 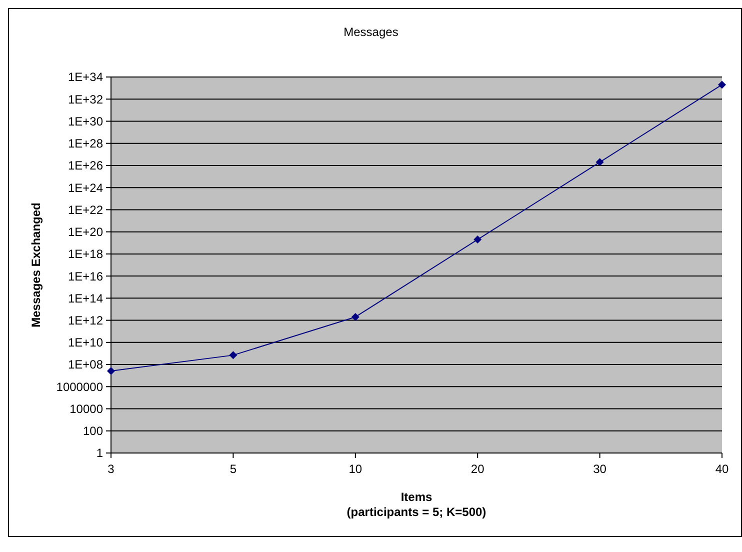 What do you see at coordinates (86, 77) in the screenshot?
I see `y-tick-label: 1E+34` at bounding box center [86, 77].